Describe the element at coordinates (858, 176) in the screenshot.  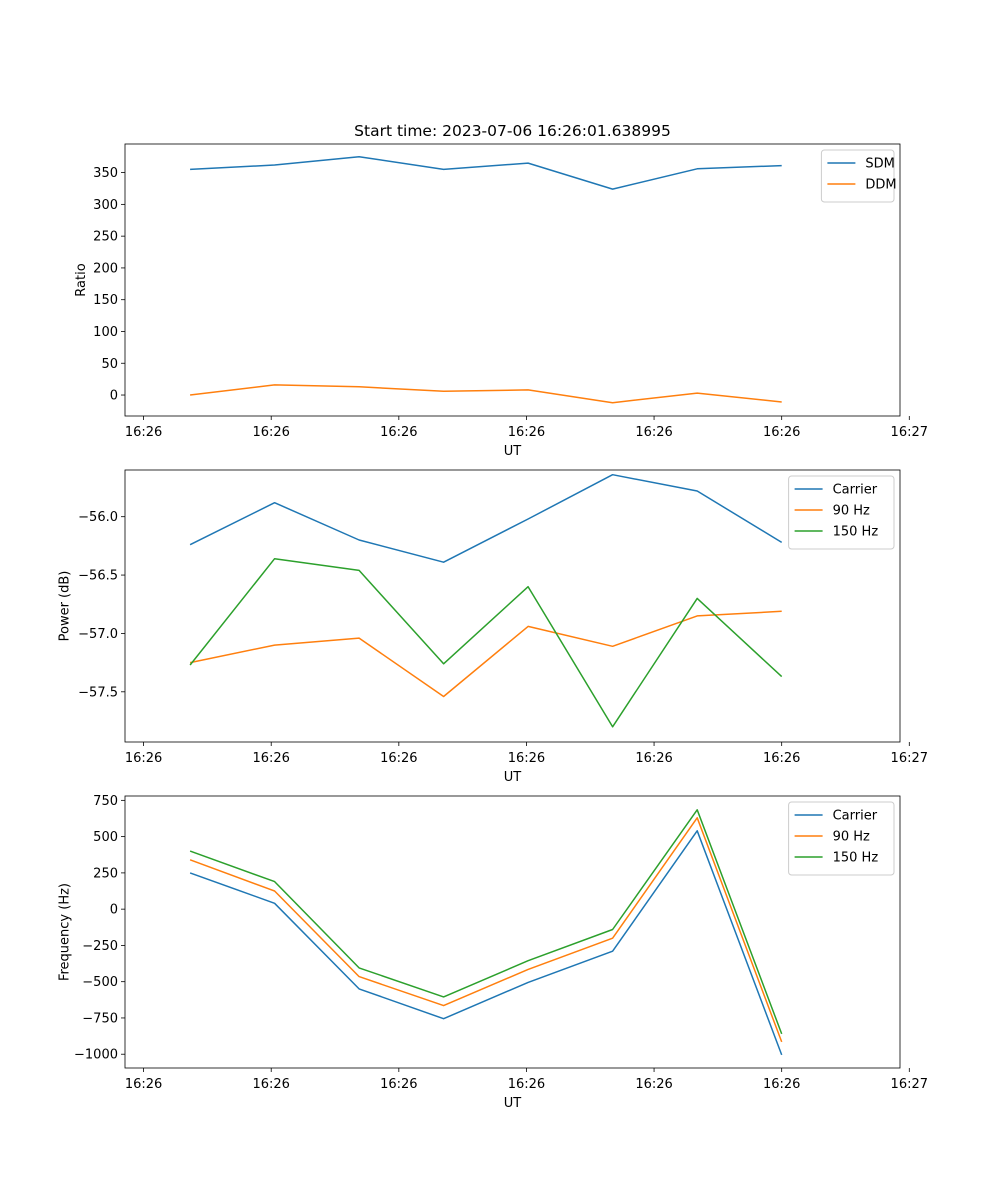
I see `panel-1-legend: SDM DDM` at that location.